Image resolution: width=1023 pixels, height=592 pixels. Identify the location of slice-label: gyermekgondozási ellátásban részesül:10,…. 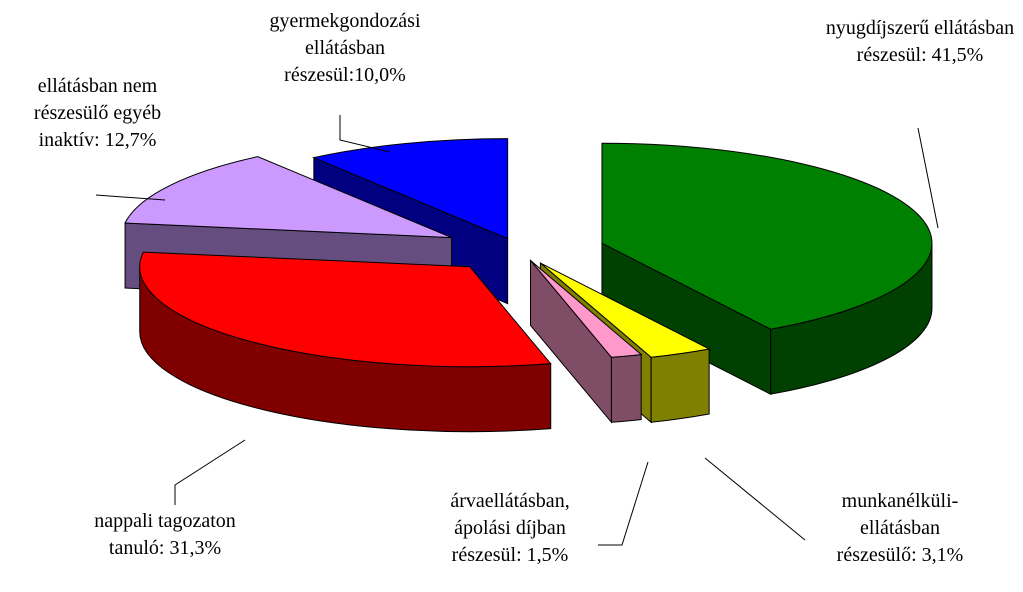
(345, 48).